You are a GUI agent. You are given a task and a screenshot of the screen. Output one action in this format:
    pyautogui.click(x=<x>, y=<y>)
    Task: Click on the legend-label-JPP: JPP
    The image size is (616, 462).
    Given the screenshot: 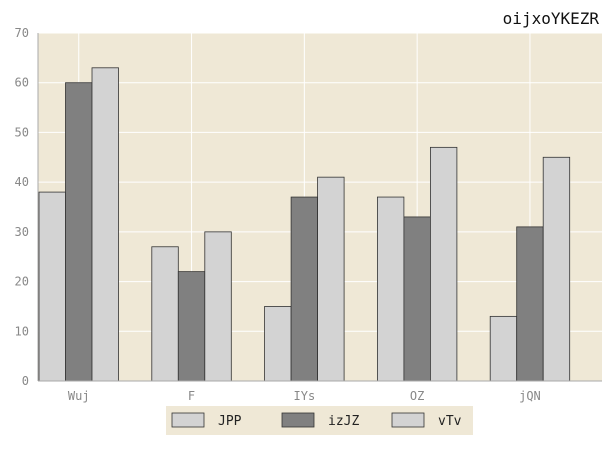 What is the action you would take?
    pyautogui.click(x=230, y=421)
    